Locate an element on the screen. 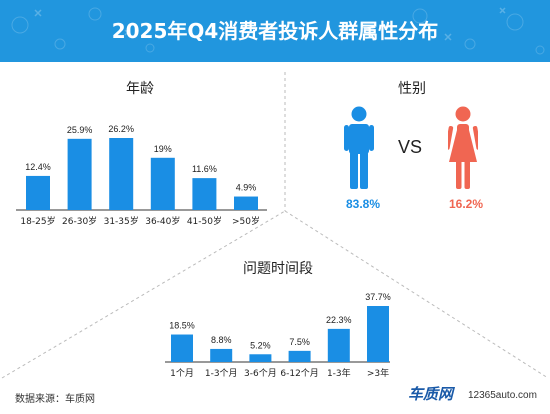 This screenshot has width=550, height=414. duration-value-label: 18.5% is located at coordinates (182, 326).